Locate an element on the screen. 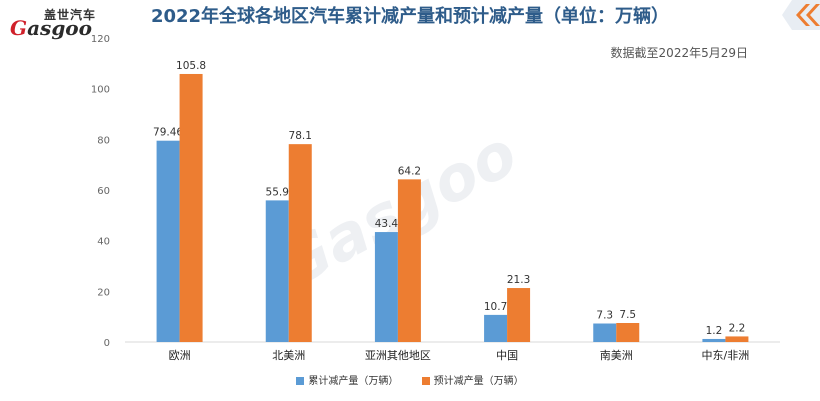 The width and height of the screenshot is (820, 401). data-label: 55.9 is located at coordinates (277, 192).